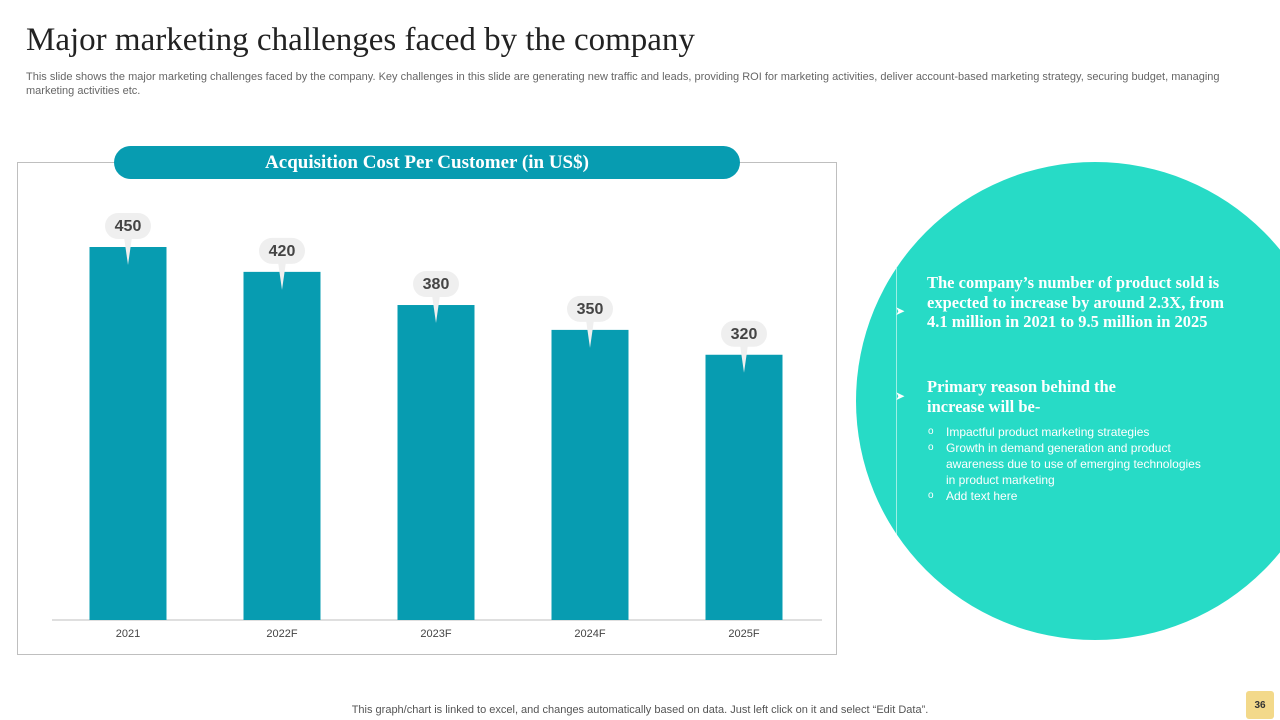  Describe the element at coordinates (281, 634) in the screenshot. I see `x-tick-label: 2022F` at that location.